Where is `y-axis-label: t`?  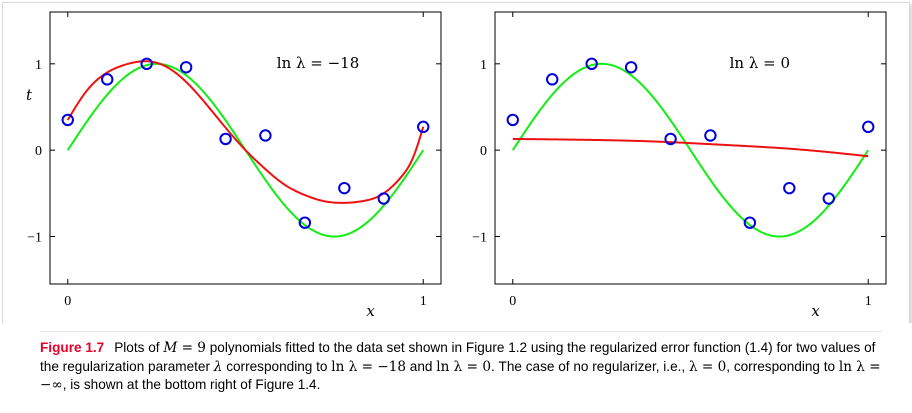
y-axis-label: t is located at coordinates (29, 95).